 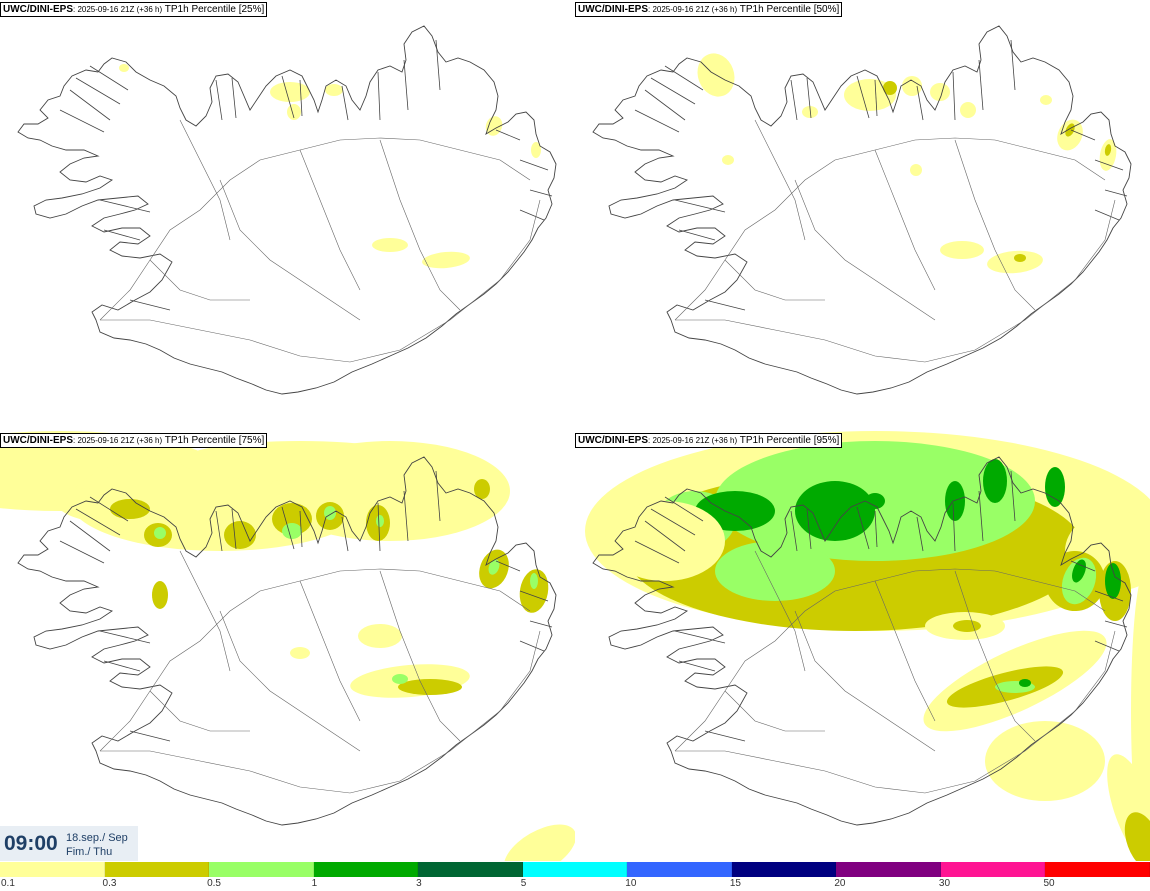 I want to click on legend-label: 50, so click(x=1049, y=883).